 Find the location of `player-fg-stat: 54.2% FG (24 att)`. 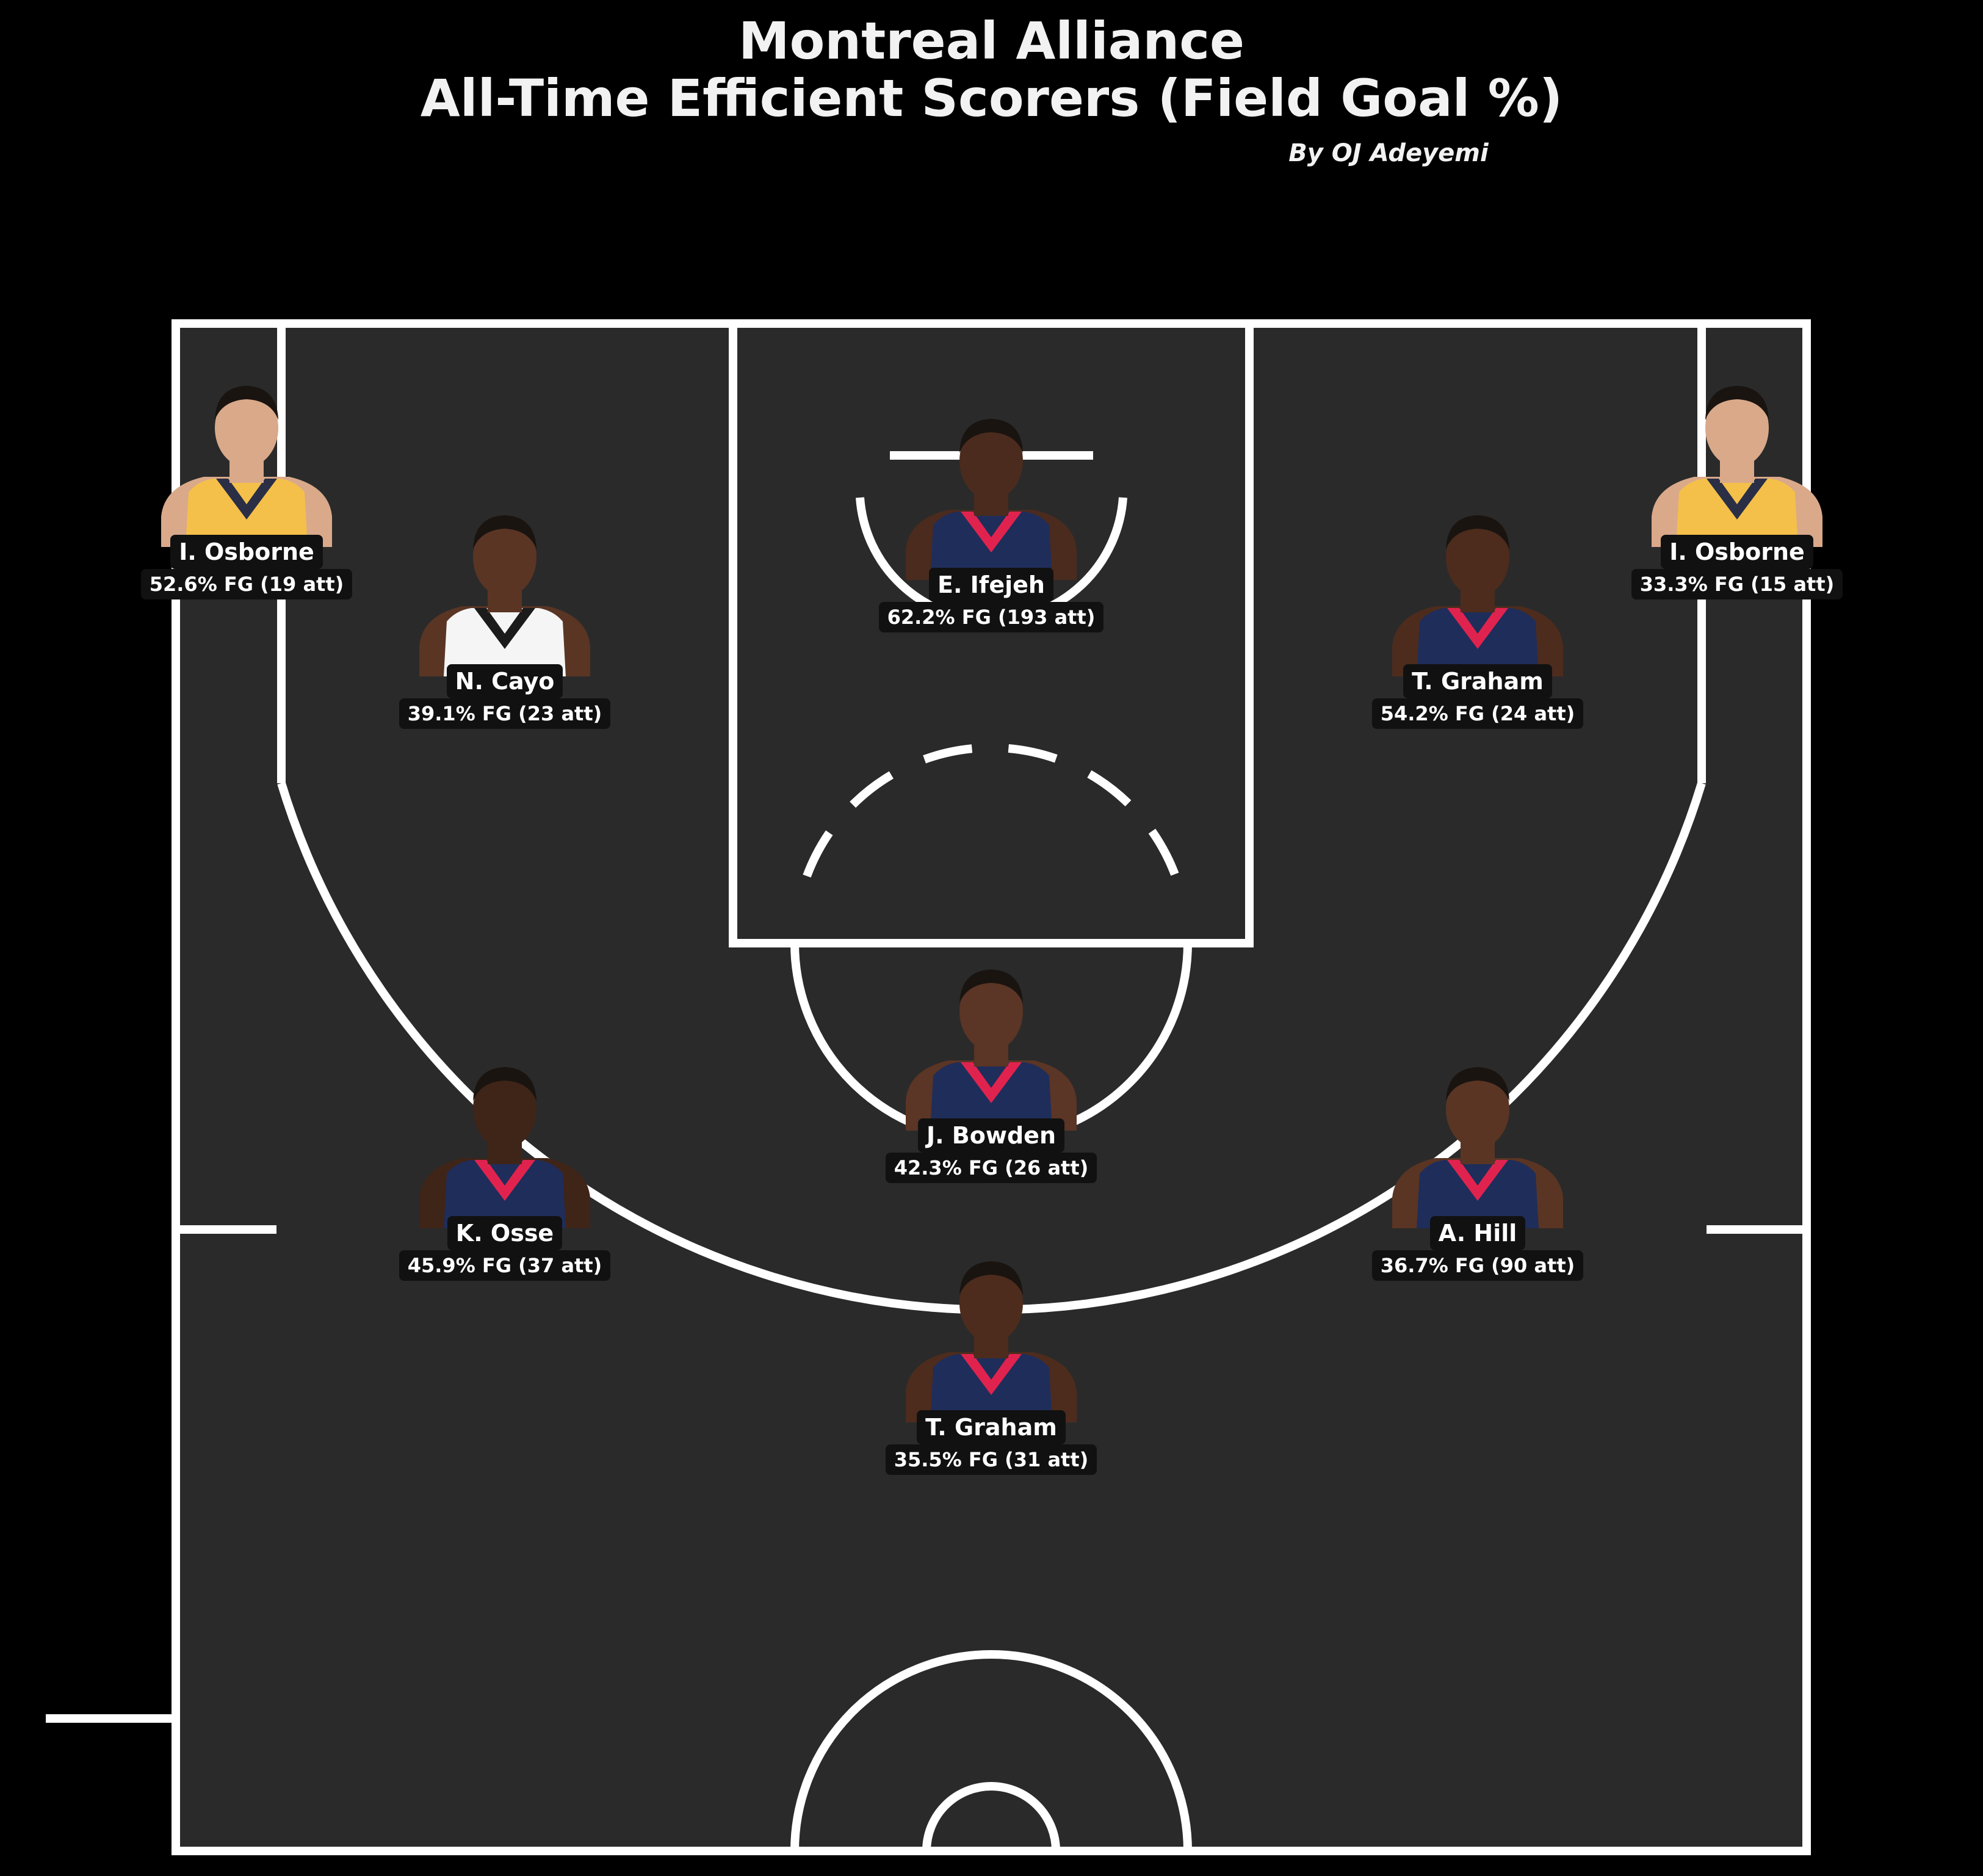

player-fg-stat: 54.2% FG (24 att) is located at coordinates (1477, 713).